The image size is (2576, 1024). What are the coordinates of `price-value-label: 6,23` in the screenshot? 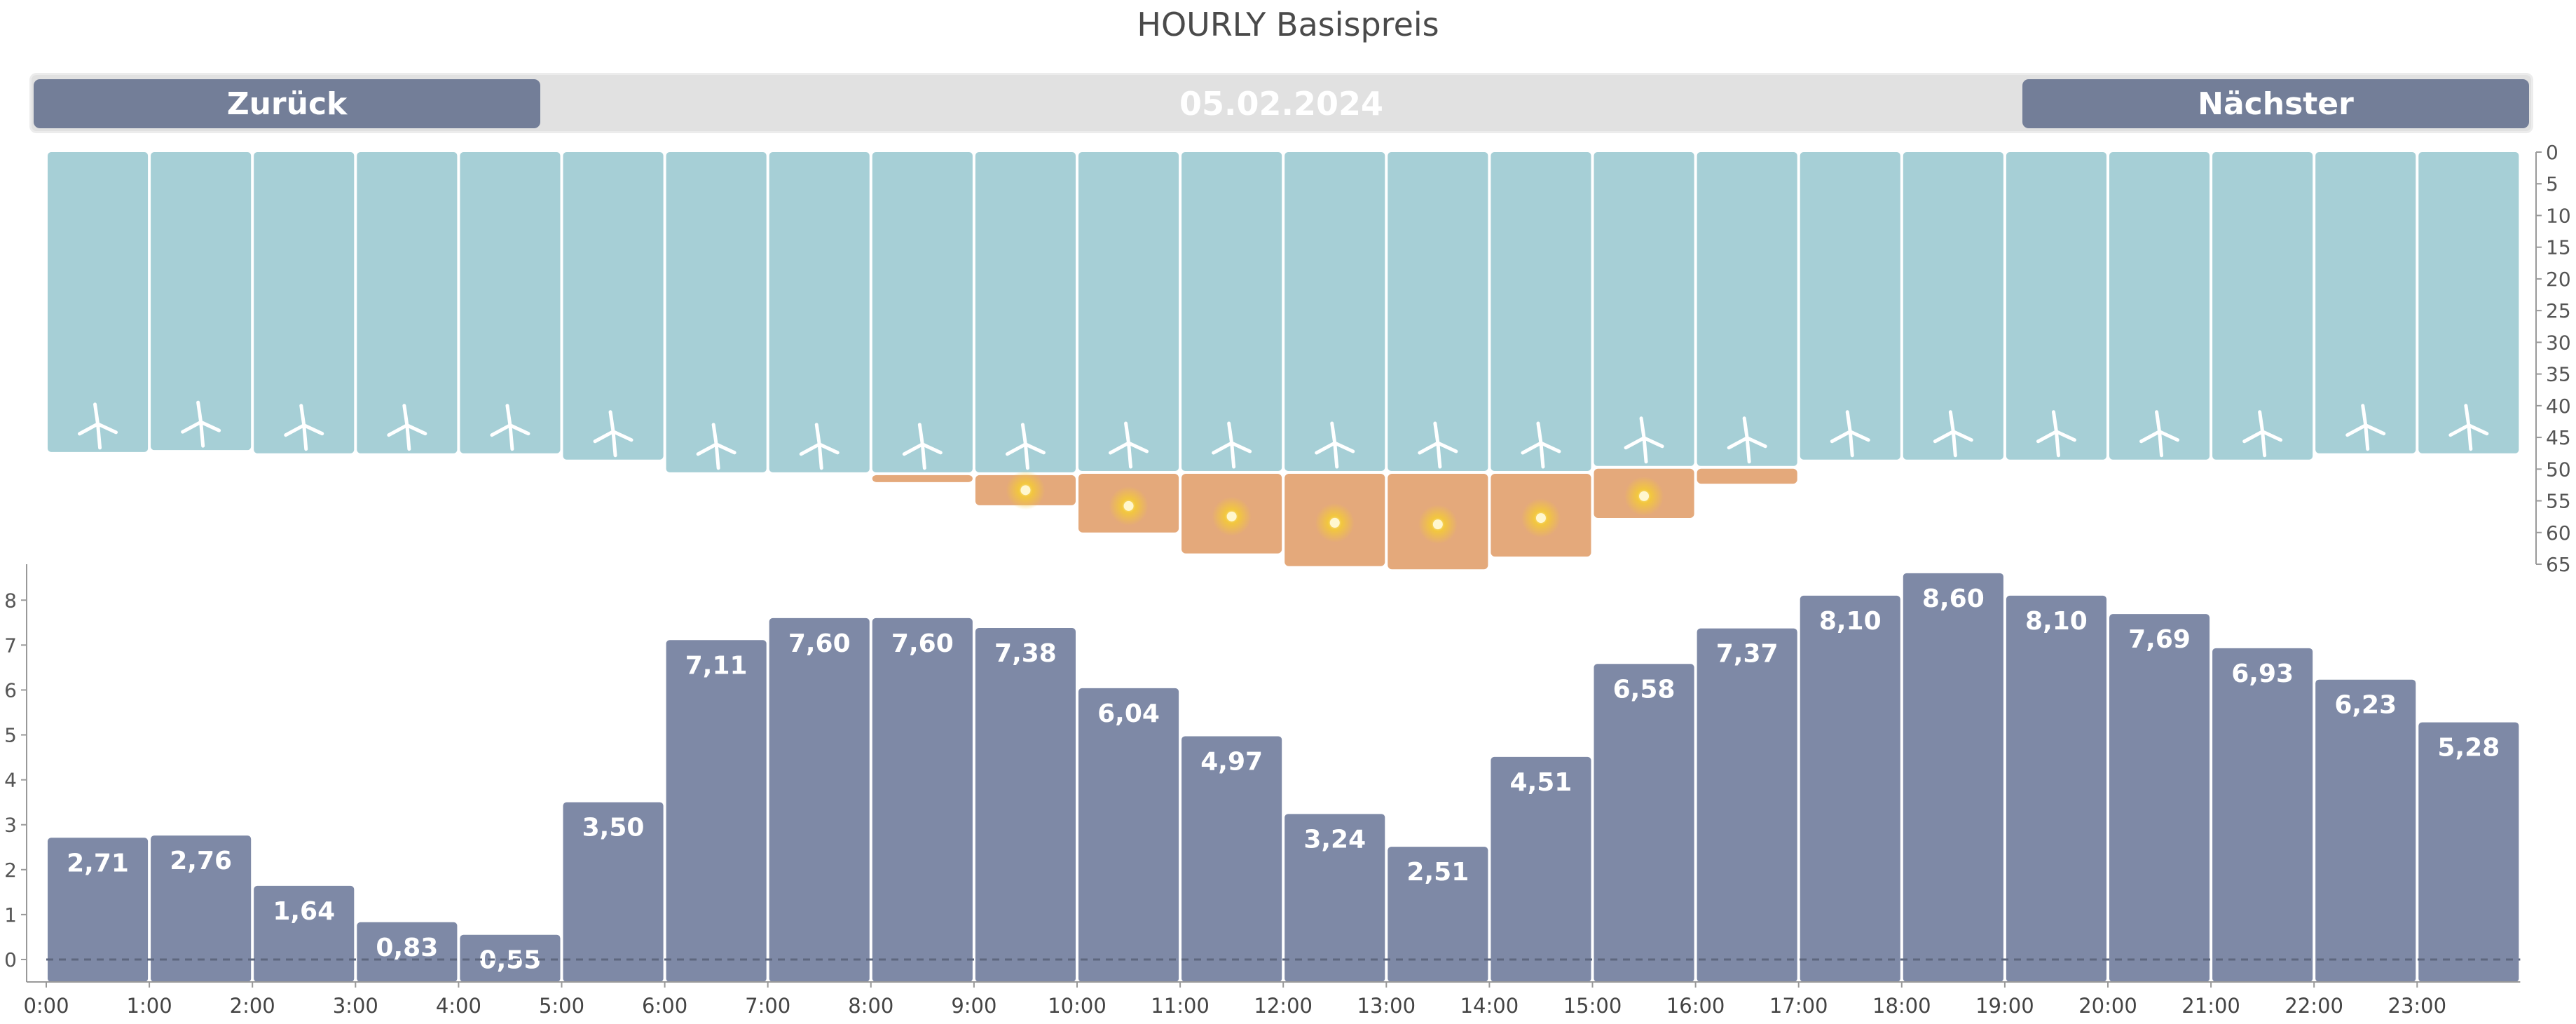 It's located at (2365, 705).